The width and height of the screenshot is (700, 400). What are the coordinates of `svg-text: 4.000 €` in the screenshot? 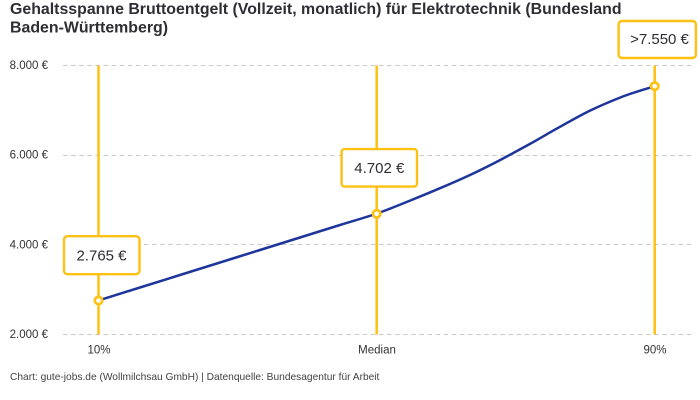 It's located at (29, 245).